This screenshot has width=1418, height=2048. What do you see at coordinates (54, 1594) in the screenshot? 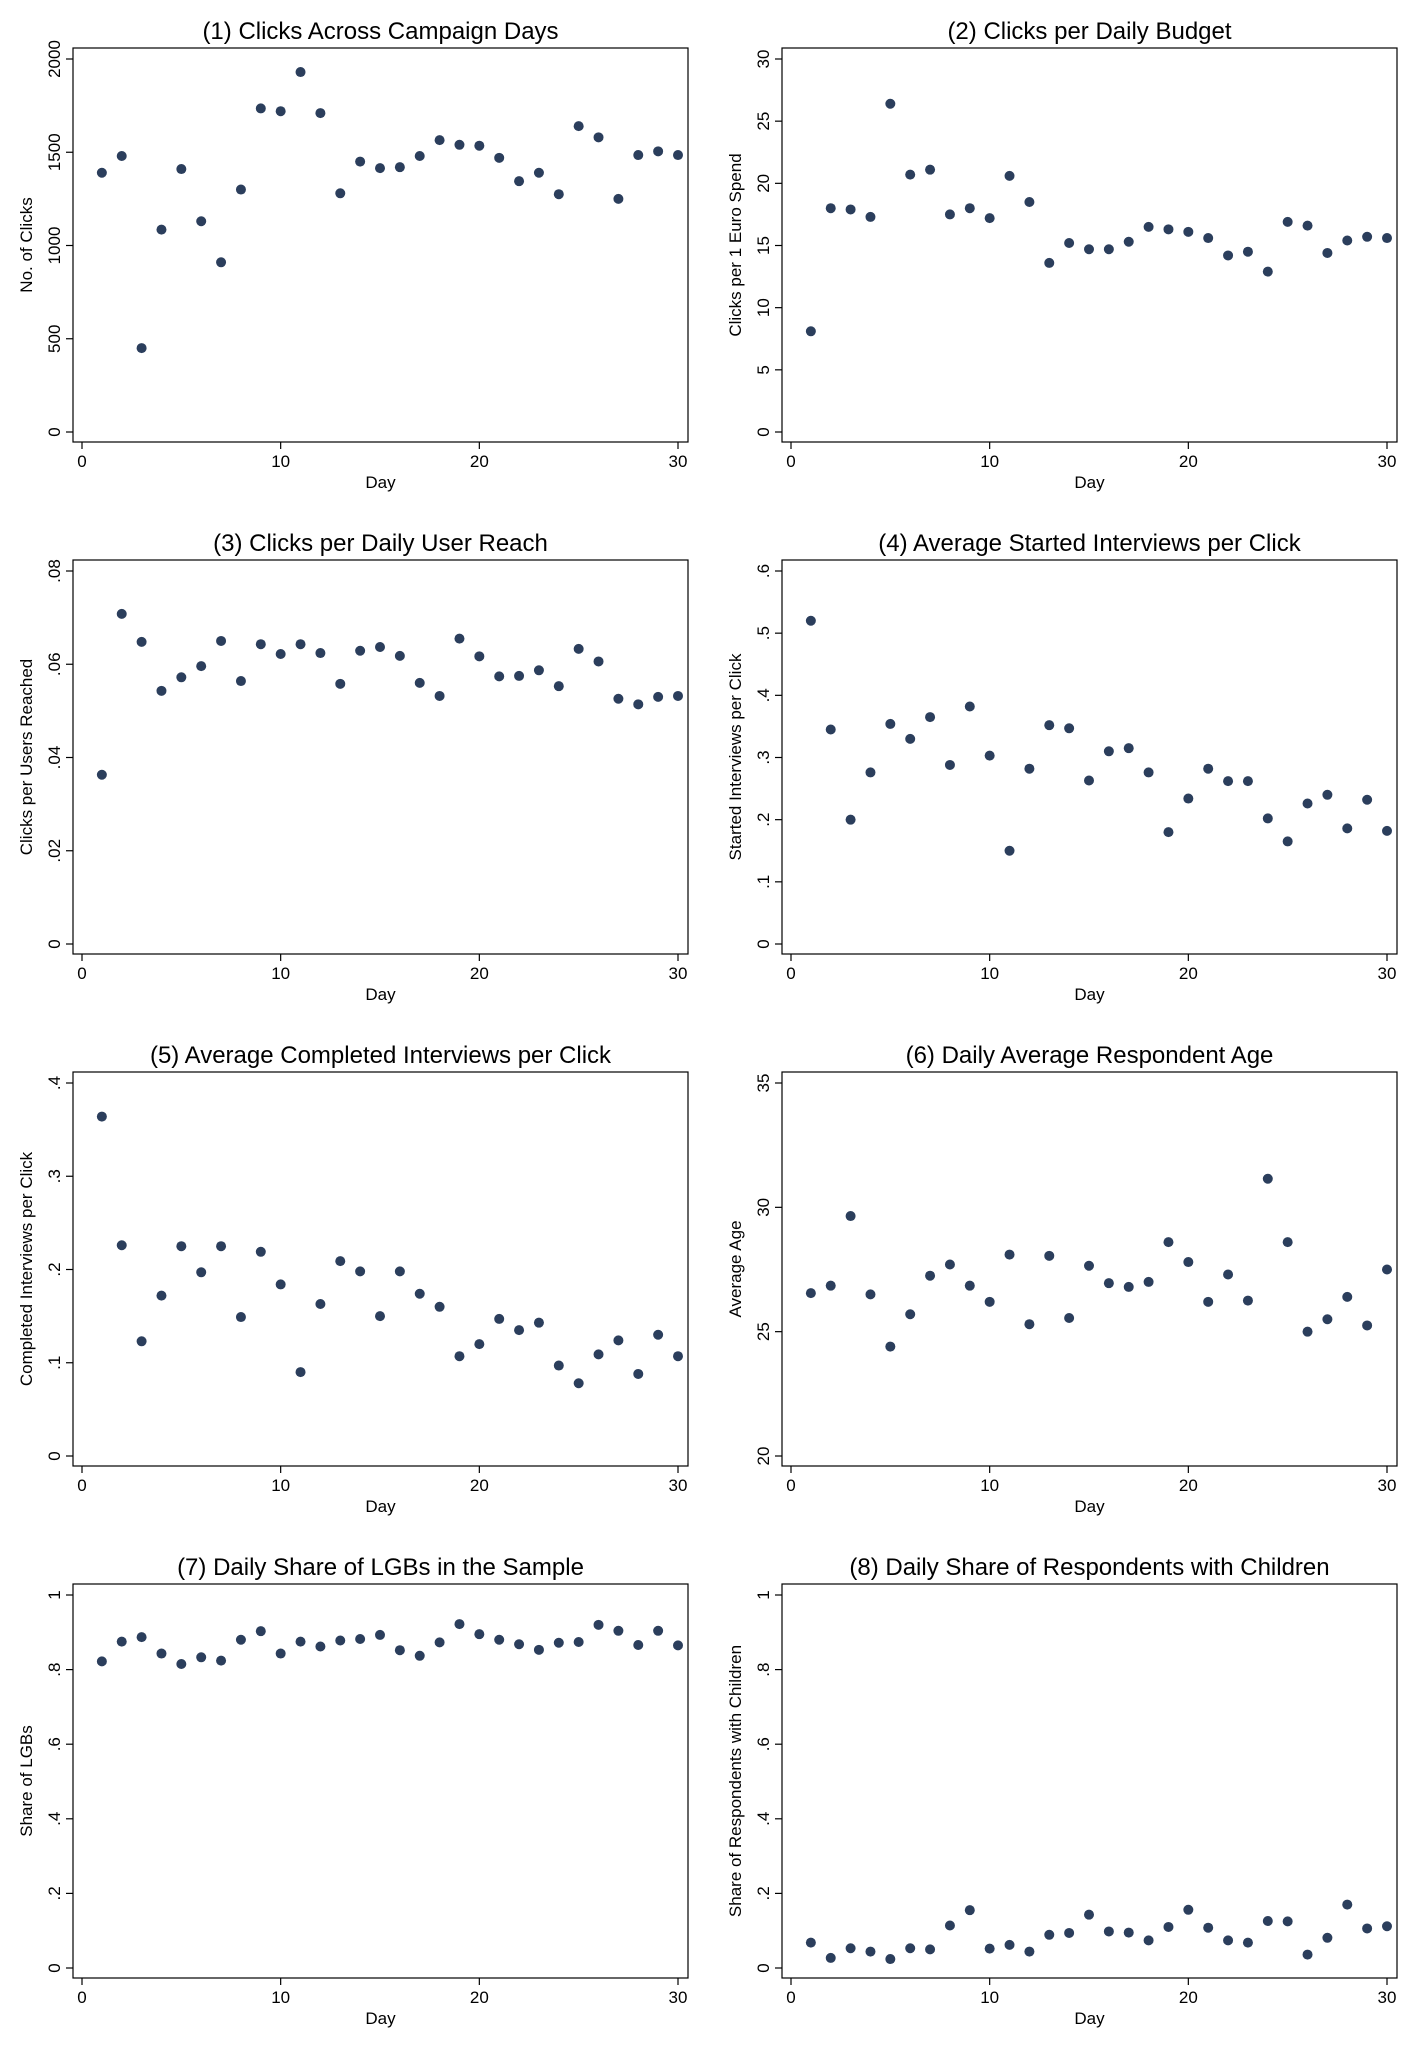
I see `y-tick-label: 1` at bounding box center [54, 1594].